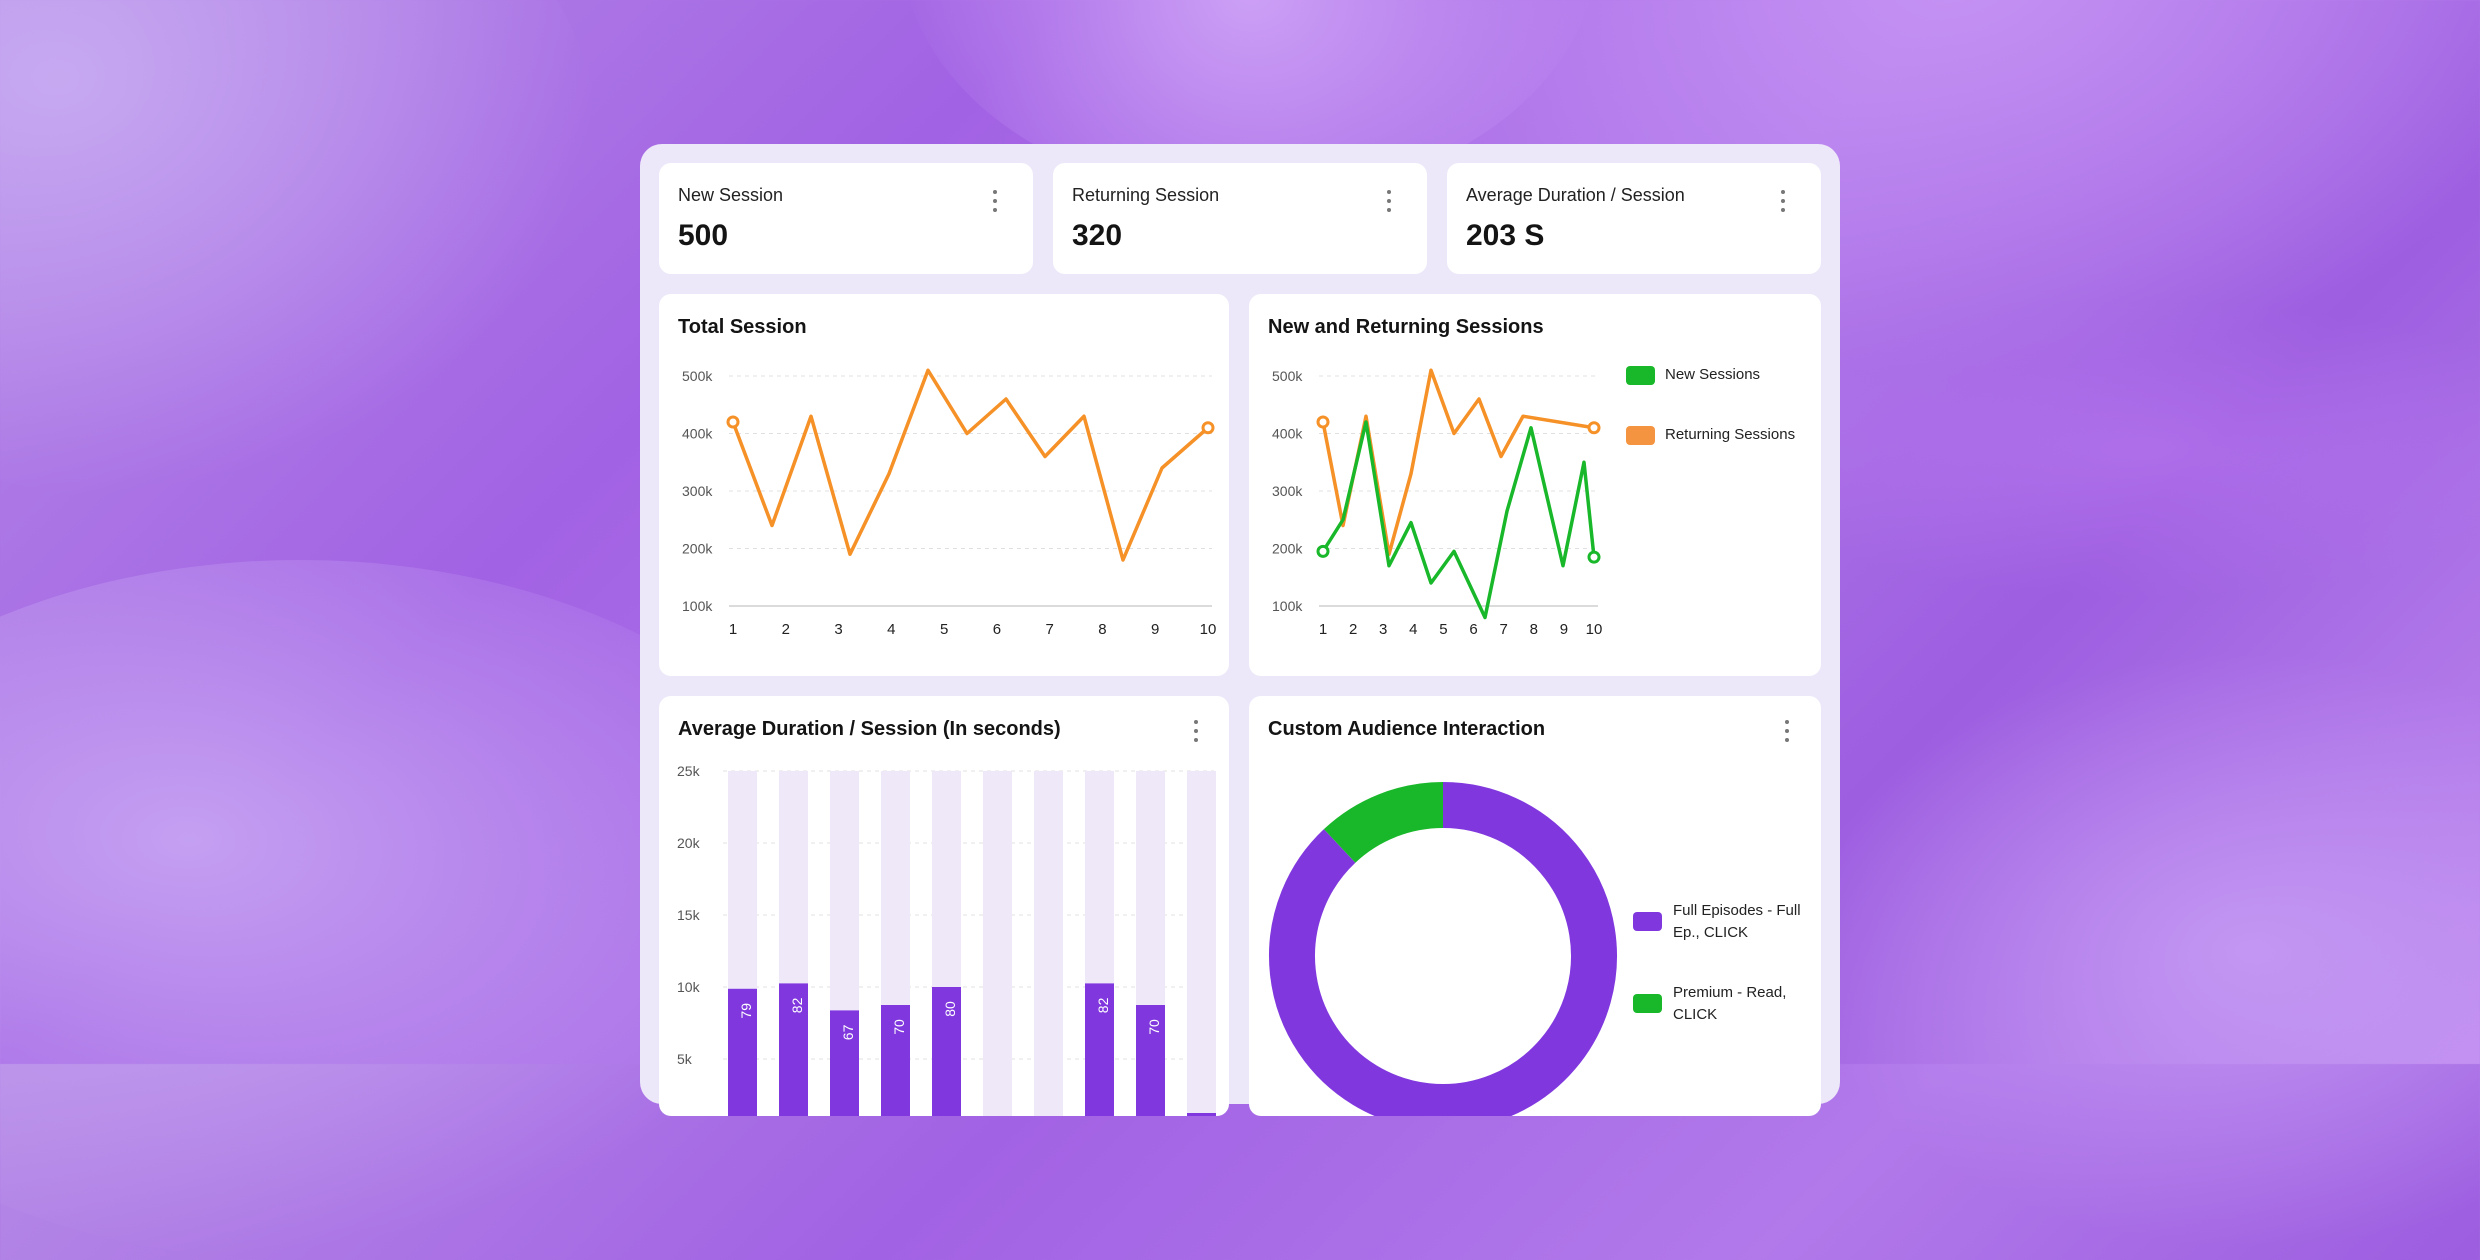  I want to click on new-returning-chart: 500k 400k 300k 200k 100k 1 2 3 4 5 6 7 8 9 10, so click(1437, 503).